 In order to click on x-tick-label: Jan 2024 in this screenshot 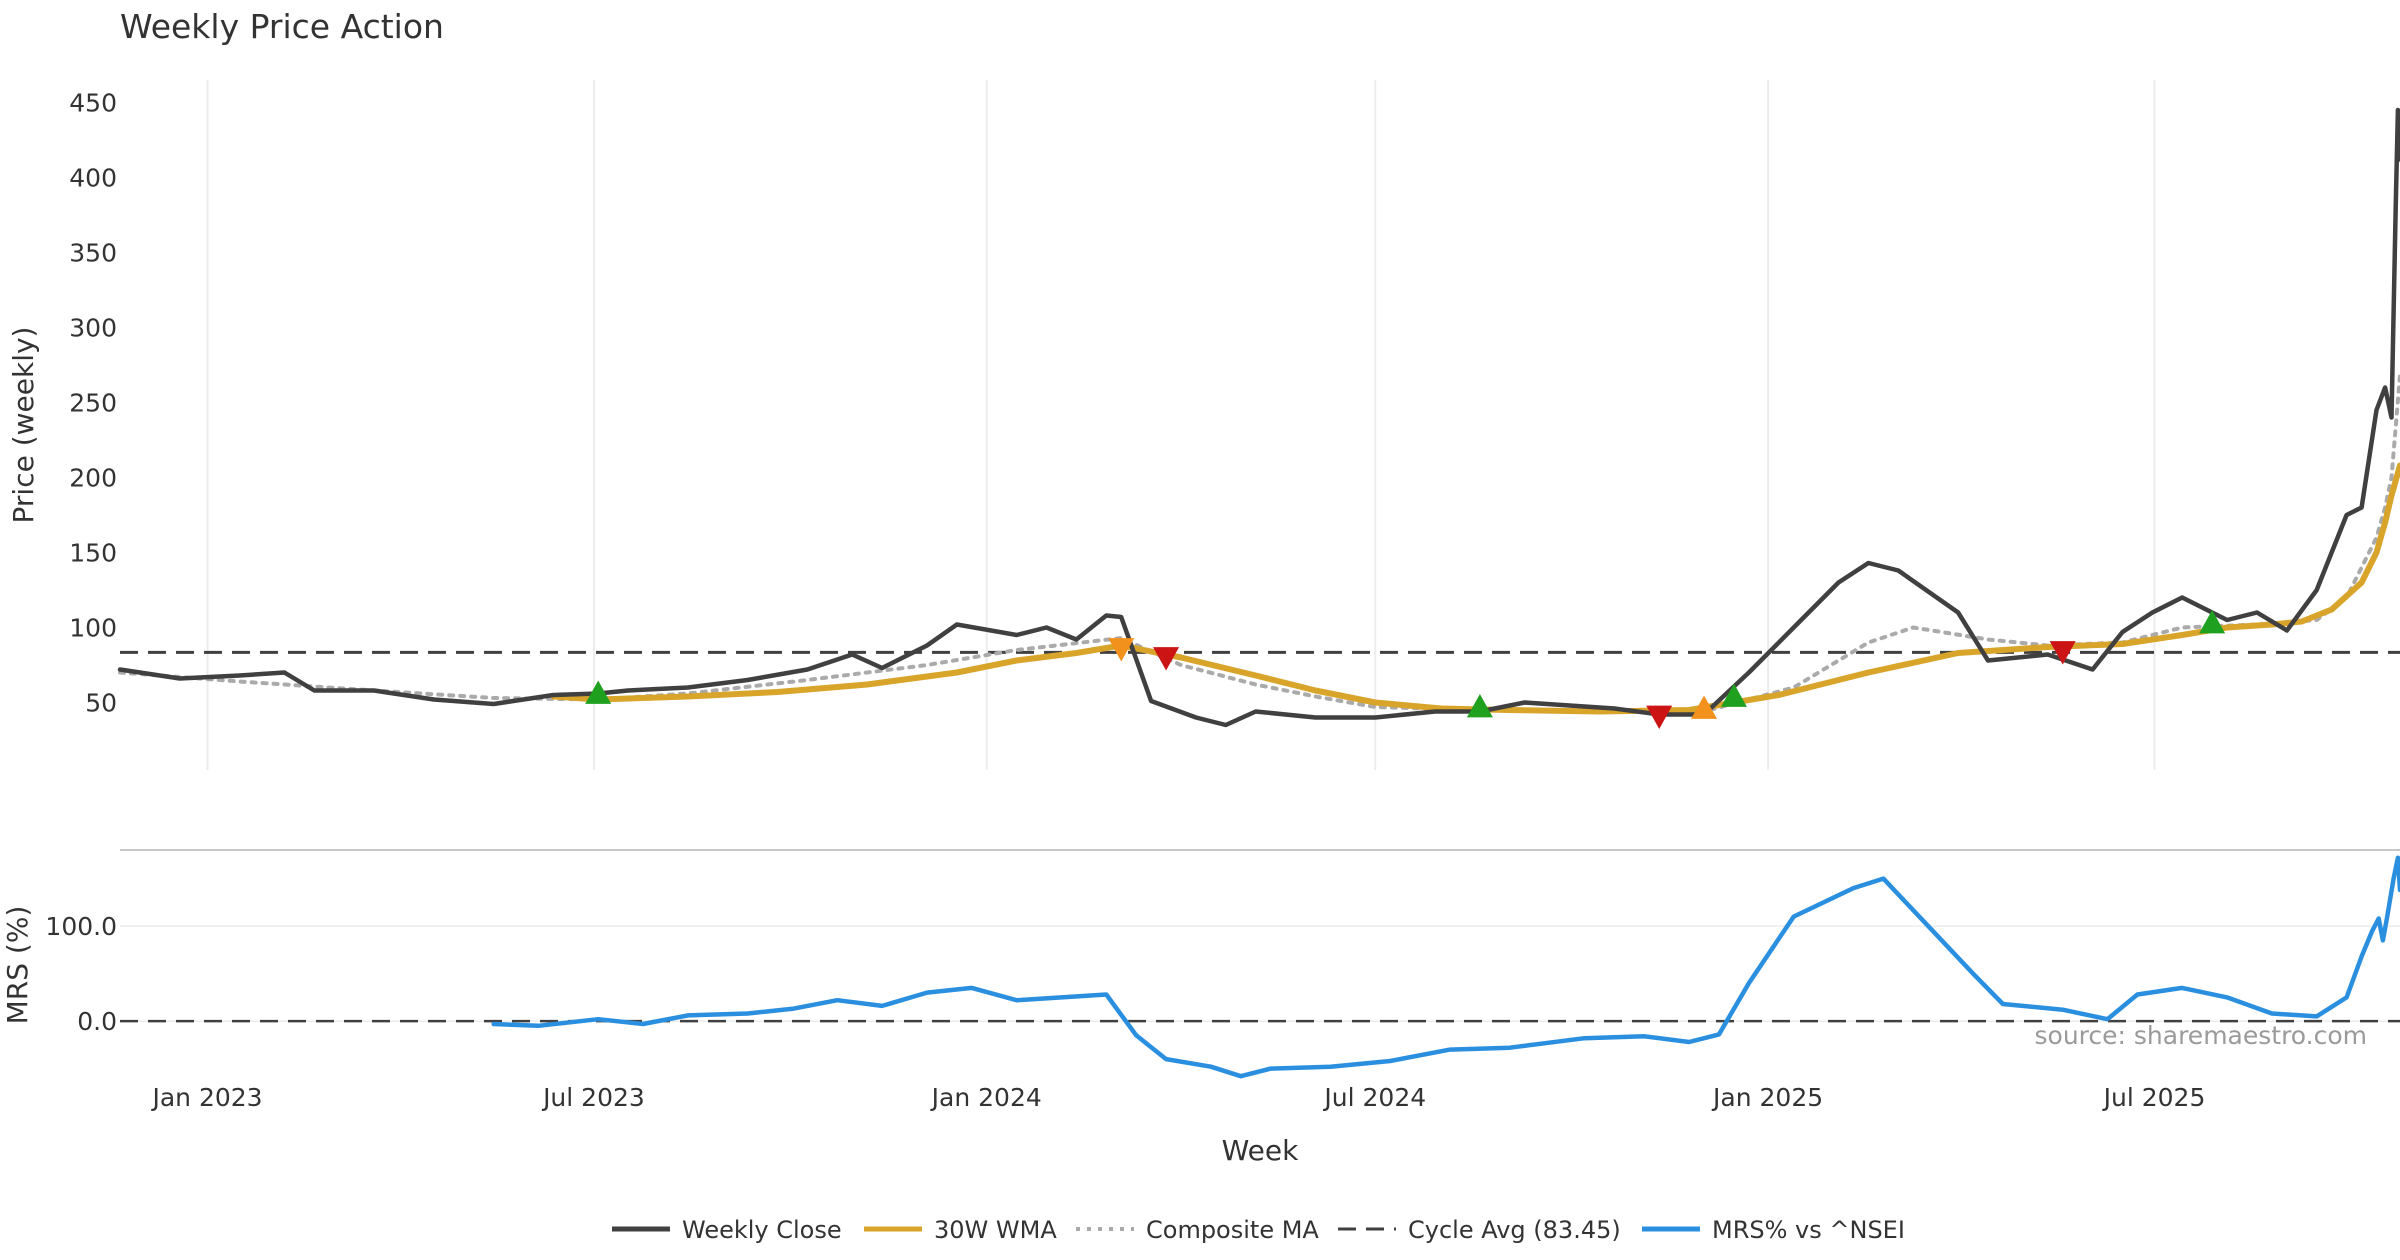, I will do `click(986, 1097)`.